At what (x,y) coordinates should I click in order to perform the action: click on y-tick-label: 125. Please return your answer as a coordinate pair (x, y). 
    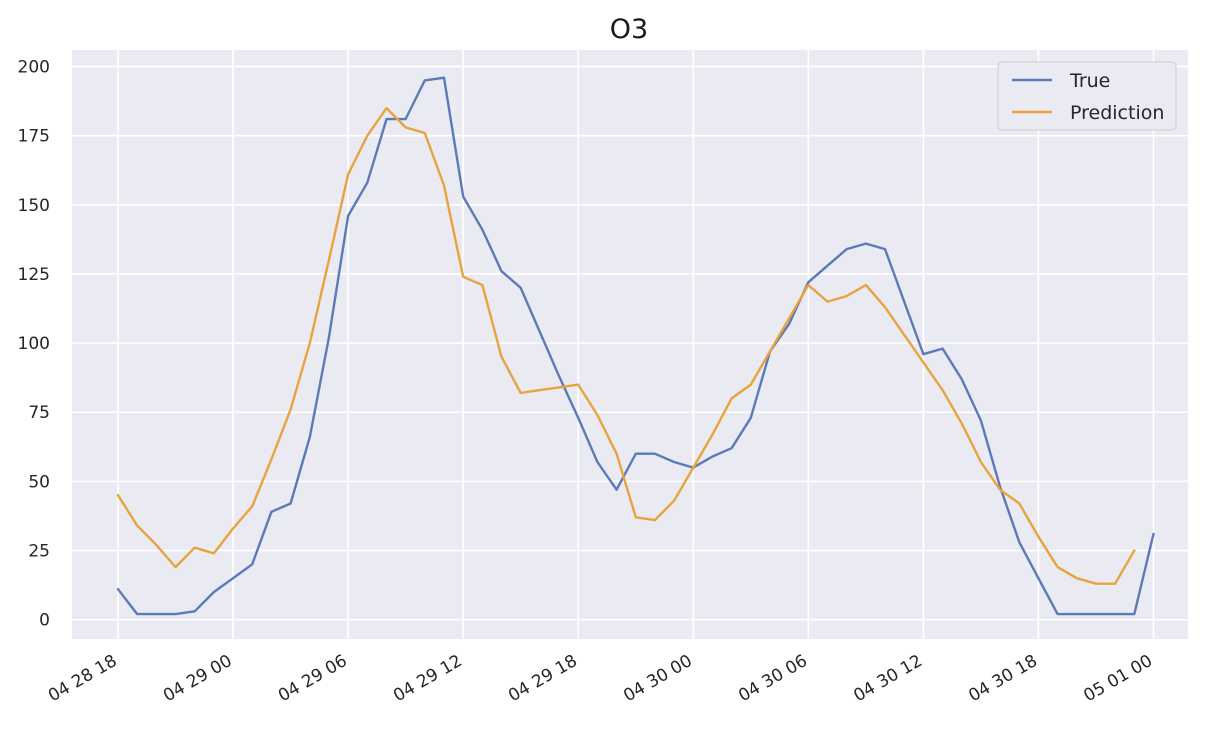
    Looking at the image, I should click on (34, 275).